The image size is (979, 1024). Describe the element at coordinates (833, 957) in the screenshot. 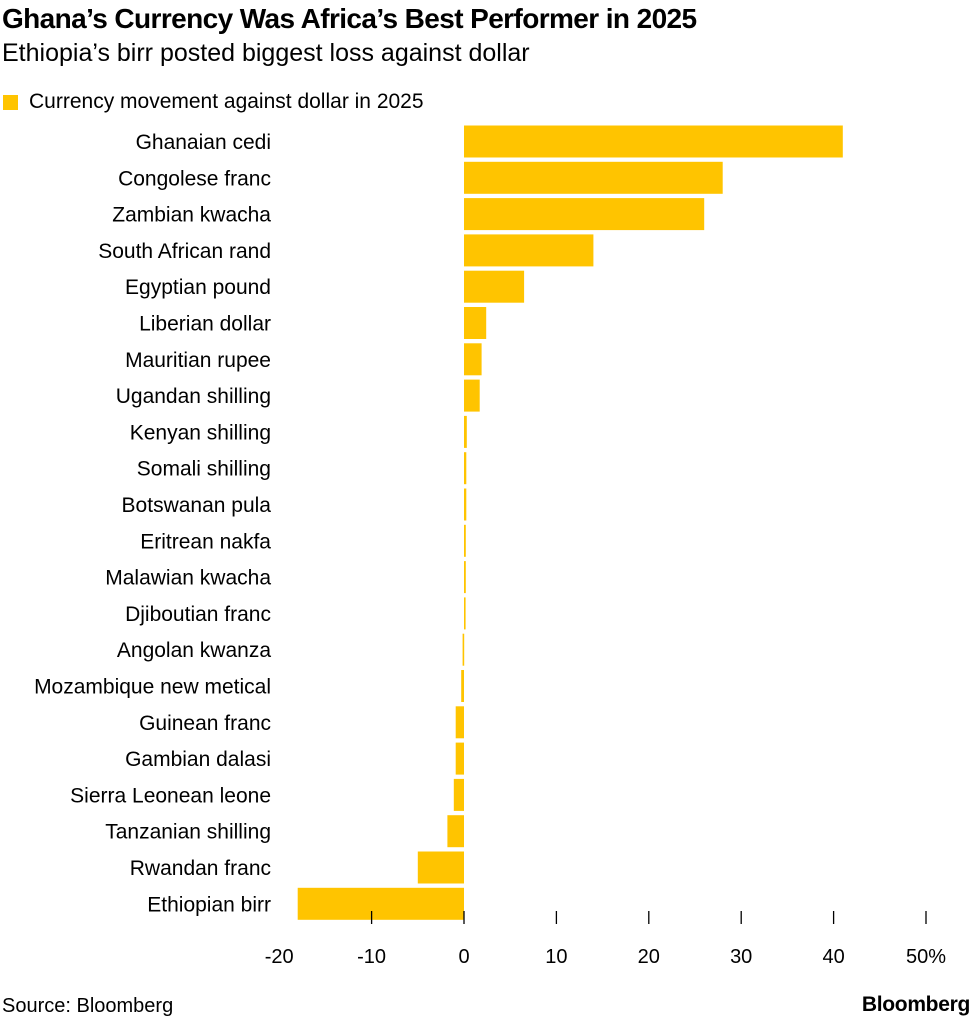

I see `x-tick-label: 40` at that location.